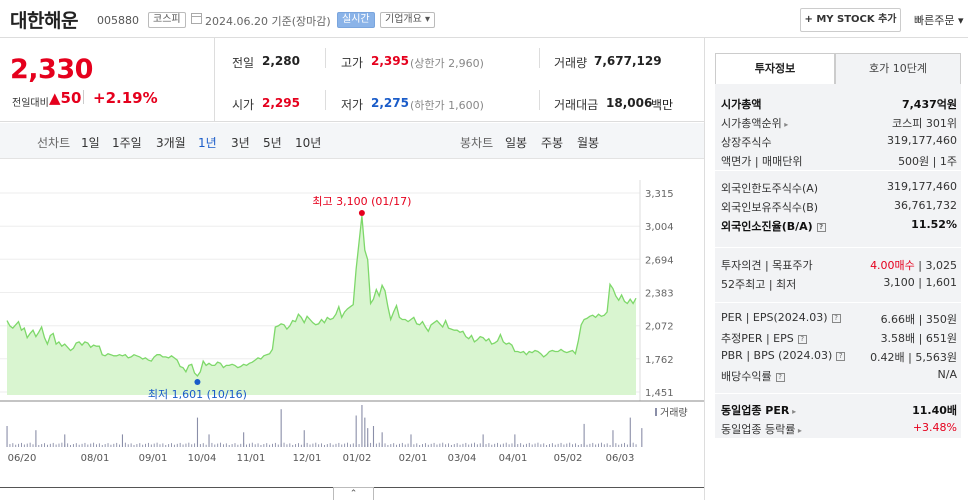 The height and width of the screenshot is (500, 968). Describe the element at coordinates (552, 143) in the screenshot. I see `tab-weekly-candle: 주봉` at that location.